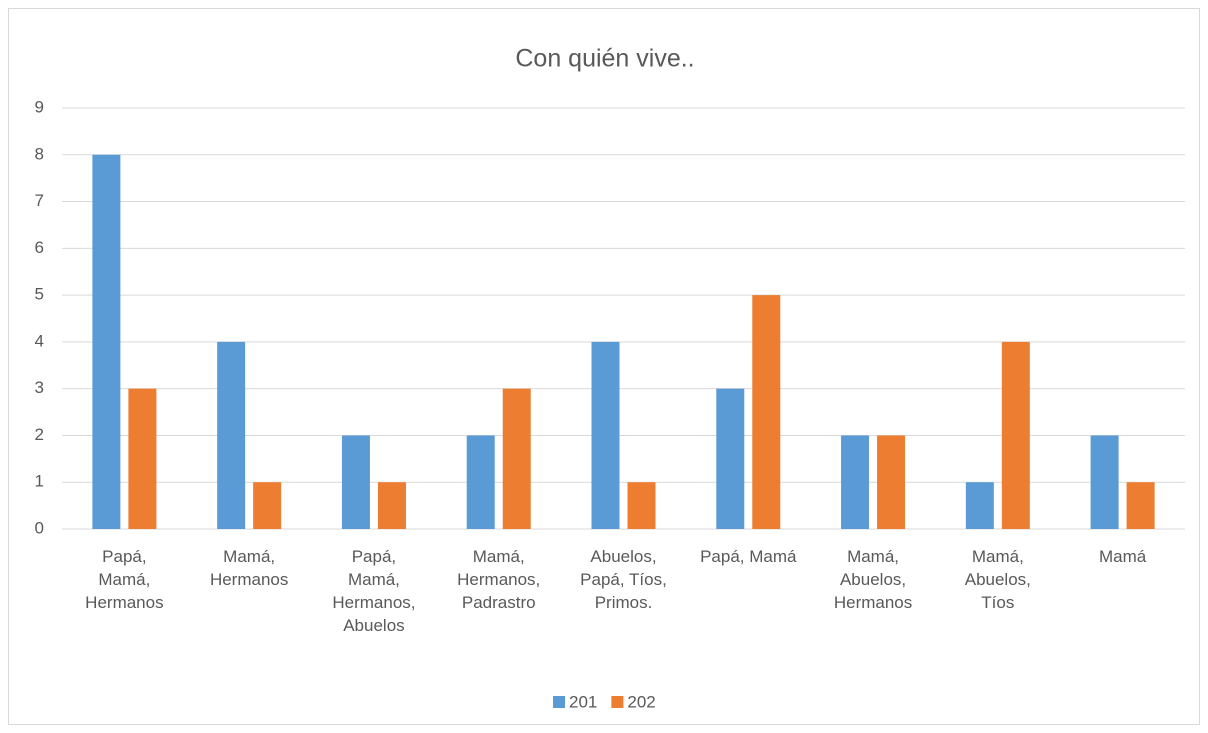 This screenshot has width=1208, height=733. Describe the element at coordinates (39, 340) in the screenshot. I see `y-tick-label: 4` at that location.